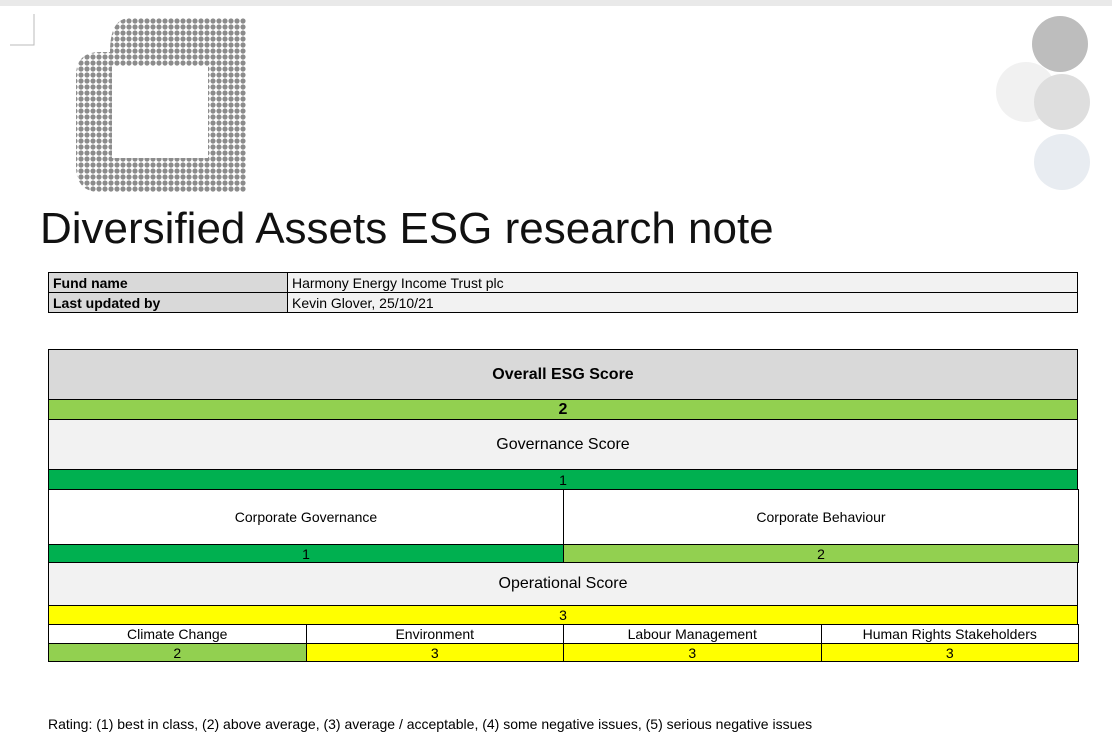 The width and height of the screenshot is (1112, 734). I want to click on item-label: Human Rights Stakeholders, so click(949, 634).